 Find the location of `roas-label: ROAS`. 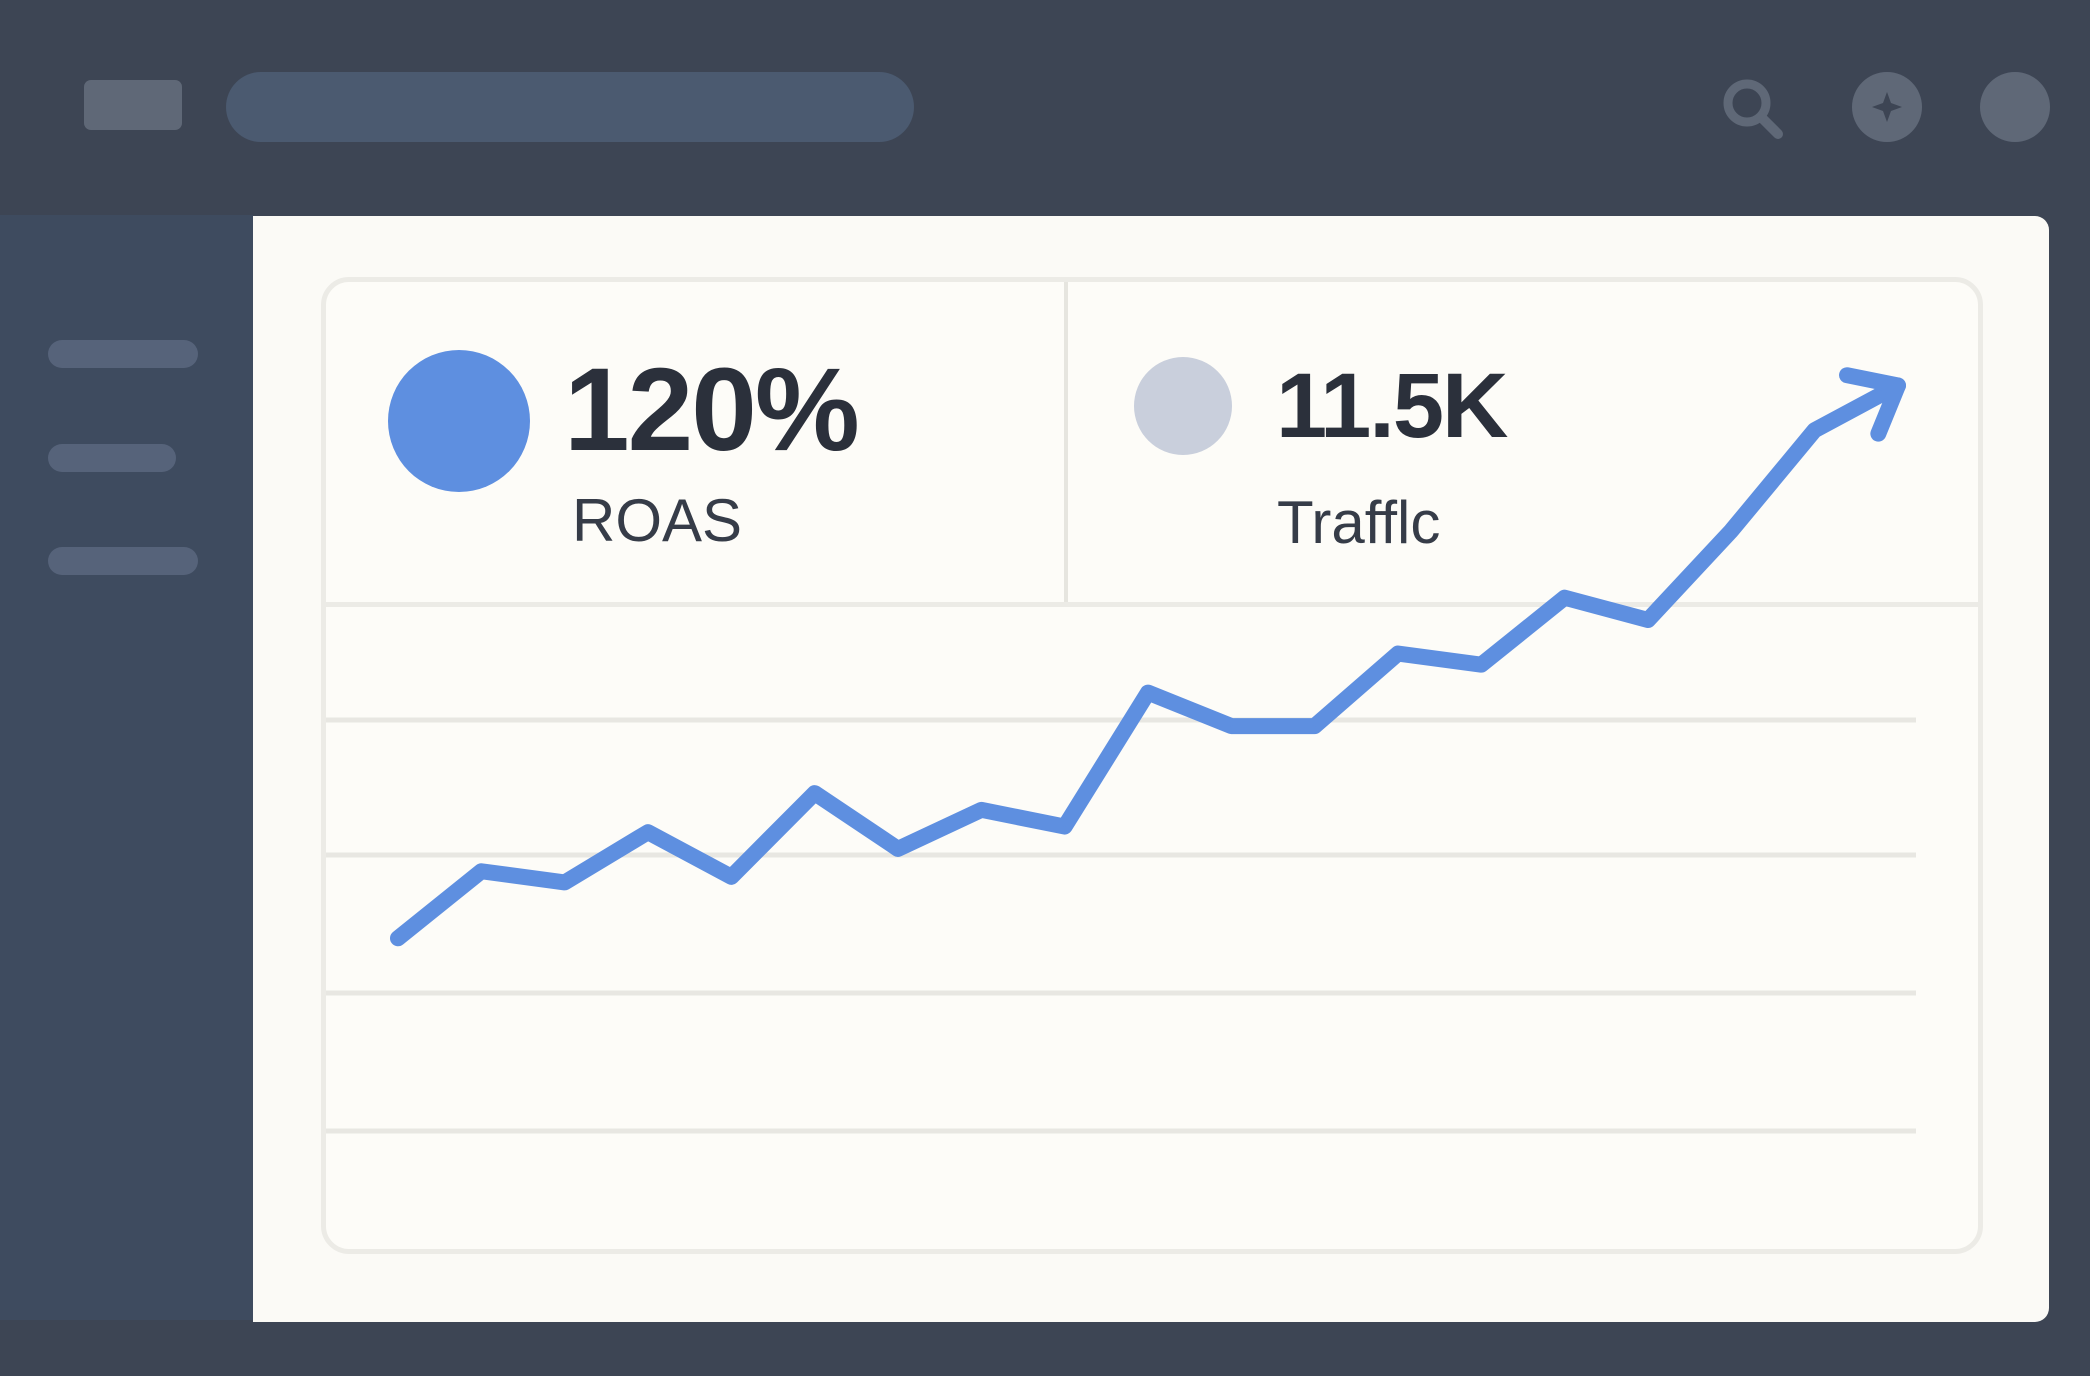

roas-label: ROAS is located at coordinates (657, 520).